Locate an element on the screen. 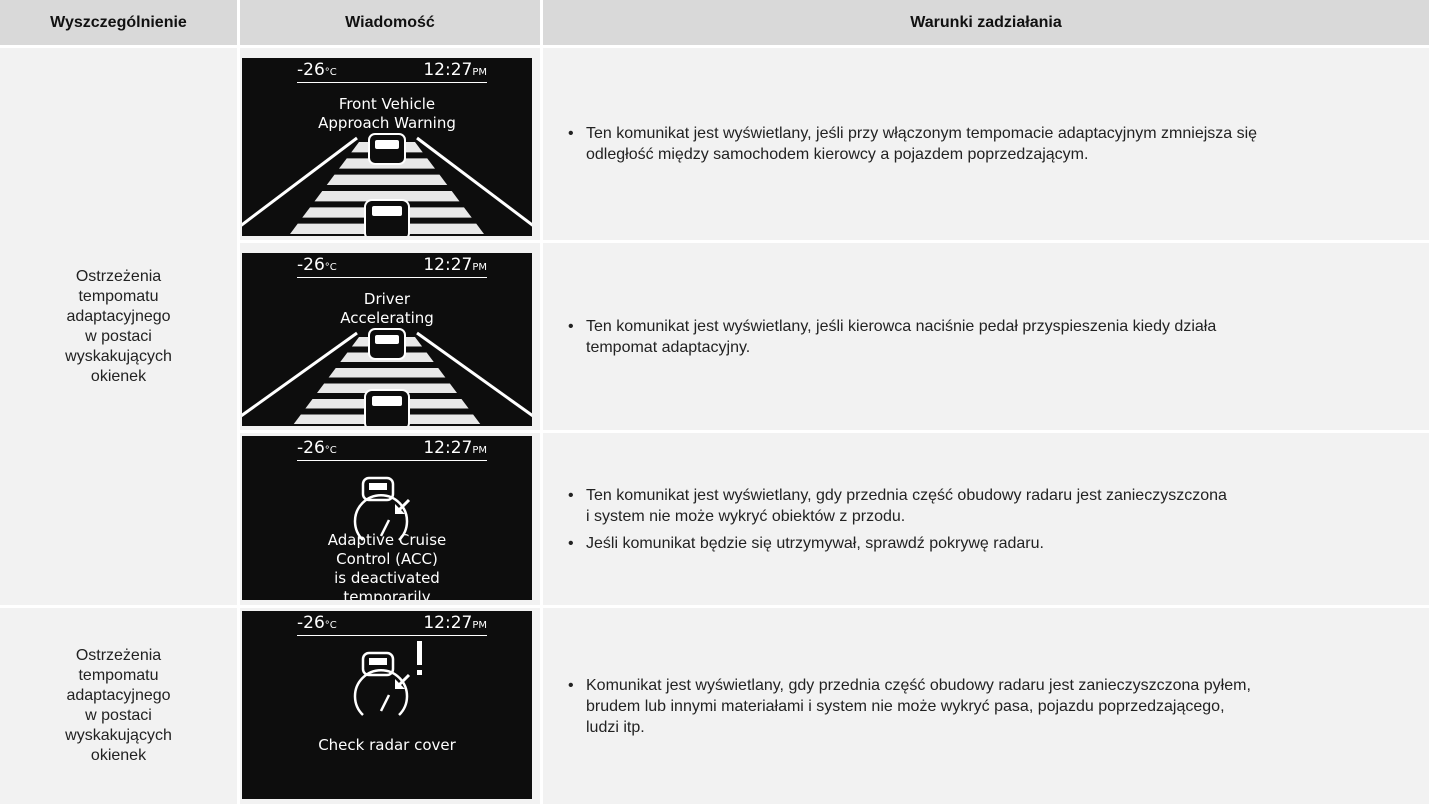 The width and height of the screenshot is (1429, 804). header-cell: Wiadomość is located at coordinates (390, 22).